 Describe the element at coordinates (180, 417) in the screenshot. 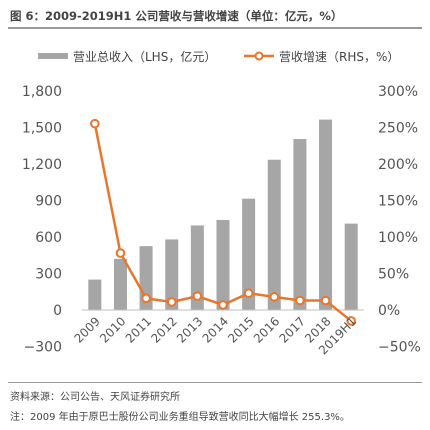

I see `footnote: 注：2009 年由于原巴士股份公司业务重组导致营收同比大幅增长 255.3%。` at that location.